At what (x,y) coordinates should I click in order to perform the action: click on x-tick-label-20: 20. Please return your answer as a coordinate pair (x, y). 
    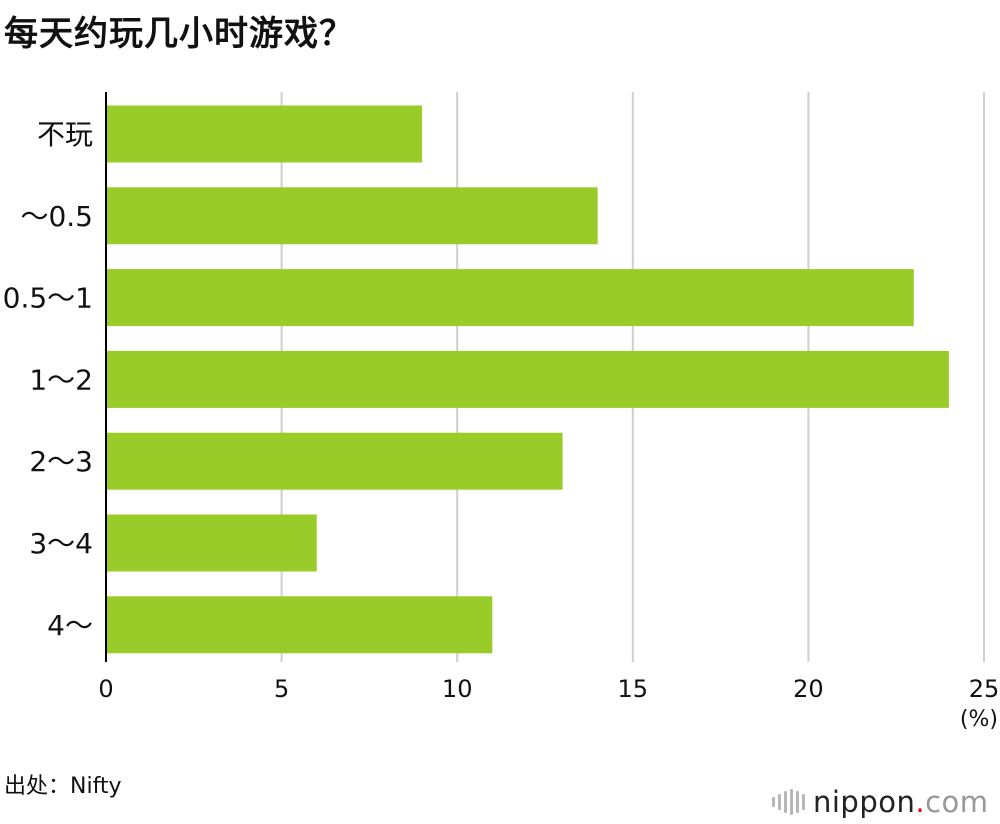
    Looking at the image, I should click on (808, 689).